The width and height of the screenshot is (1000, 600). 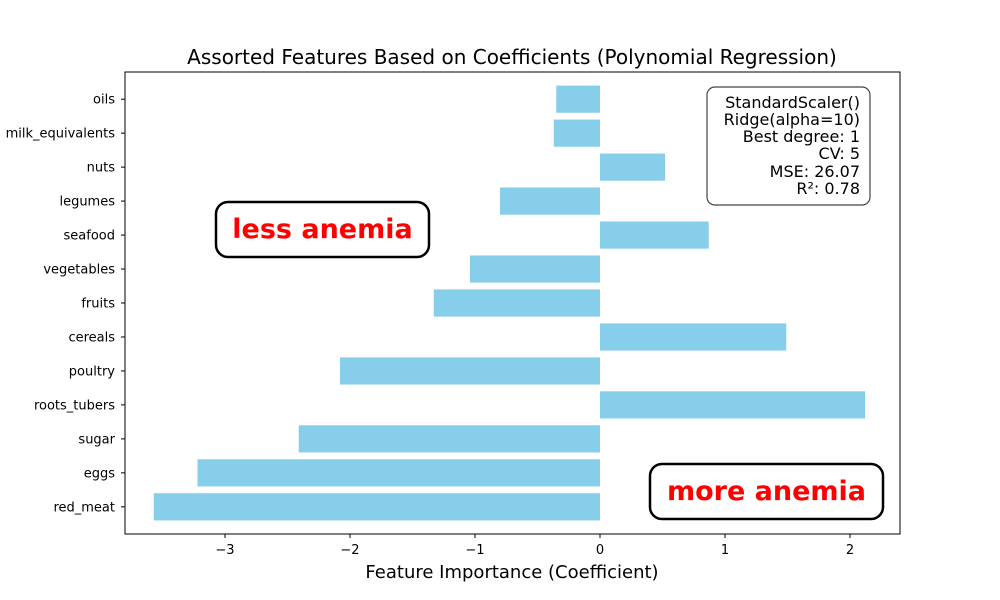 I want to click on y-tick-label: eggs, so click(x=100, y=473).